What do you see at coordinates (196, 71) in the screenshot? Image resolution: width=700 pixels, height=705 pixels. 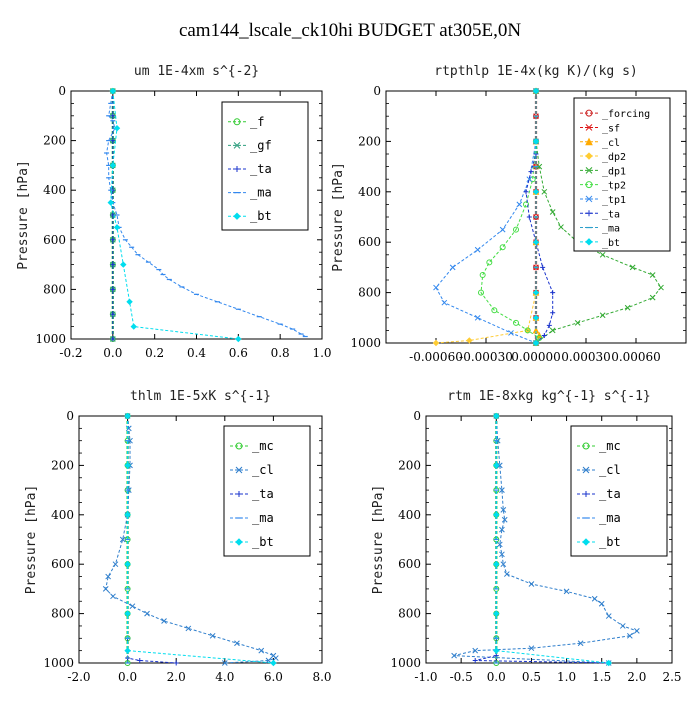 I see `panel-title: um 1E-4xm s^{-2}` at bounding box center [196, 71].